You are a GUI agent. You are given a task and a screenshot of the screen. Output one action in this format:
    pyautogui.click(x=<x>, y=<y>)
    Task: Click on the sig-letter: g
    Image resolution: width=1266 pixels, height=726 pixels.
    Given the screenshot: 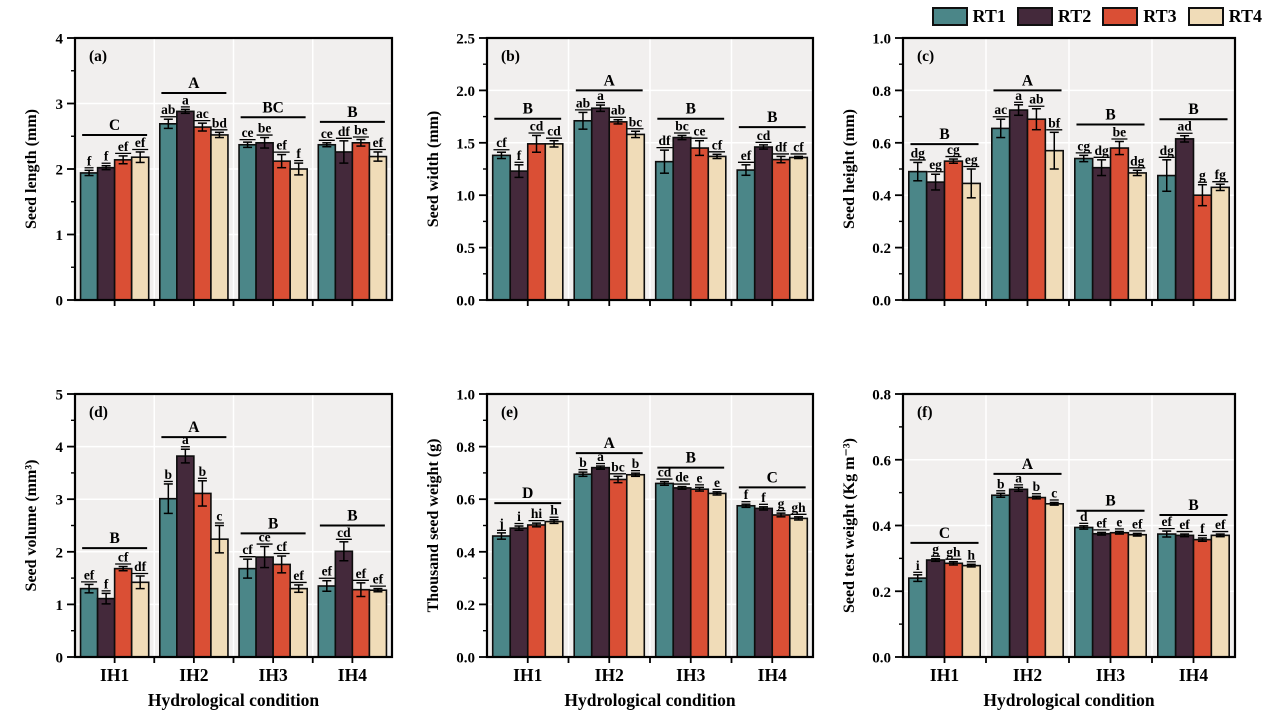 What is the action you would take?
    pyautogui.click(x=781, y=503)
    